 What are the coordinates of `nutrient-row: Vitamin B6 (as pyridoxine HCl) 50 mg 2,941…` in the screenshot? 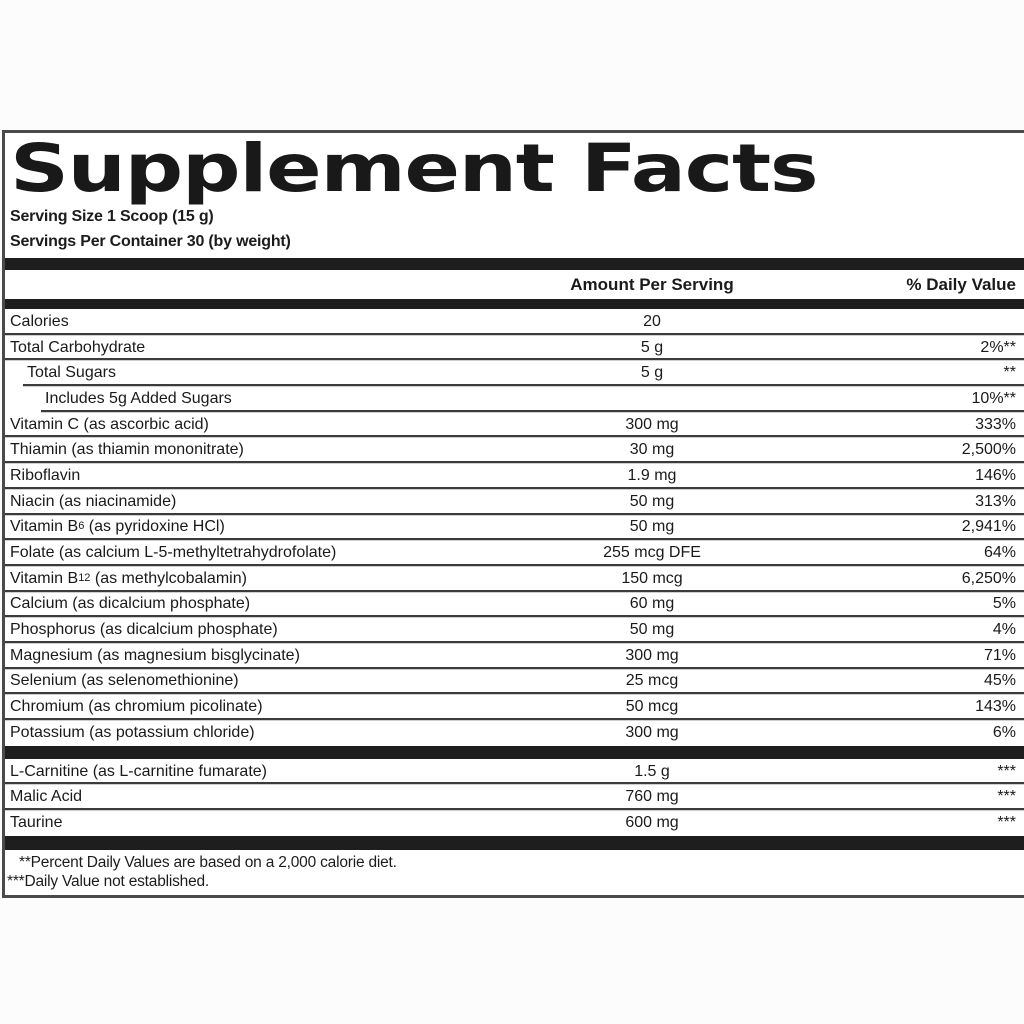 It's located at (514, 528).